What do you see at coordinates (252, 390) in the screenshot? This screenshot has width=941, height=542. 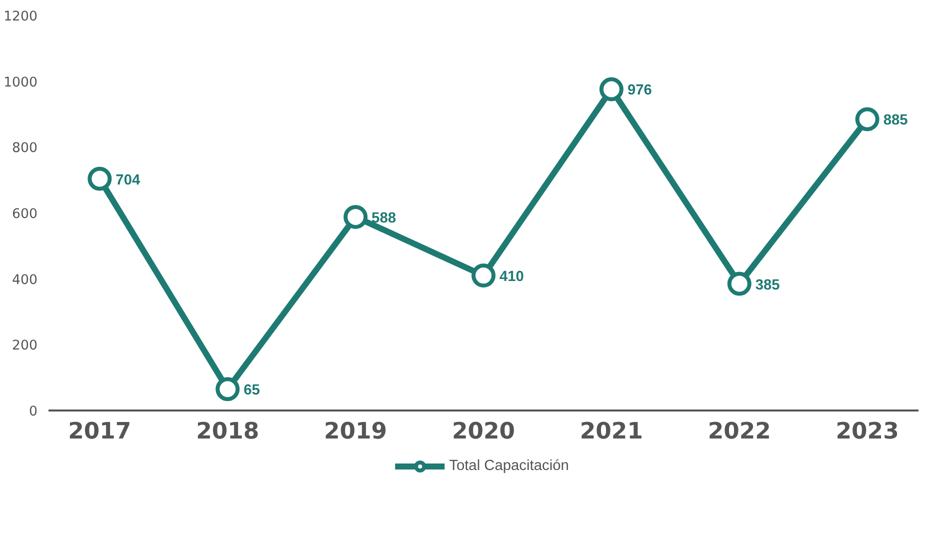 I see `data-label: 65` at bounding box center [252, 390].